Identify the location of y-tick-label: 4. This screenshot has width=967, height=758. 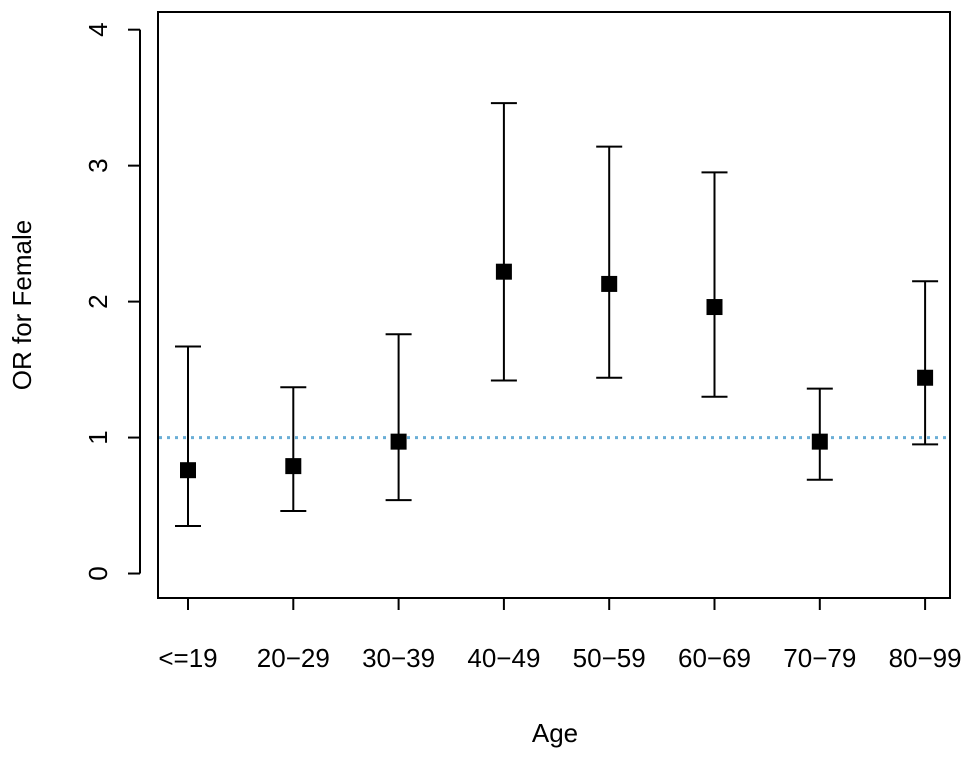
(98, 29).